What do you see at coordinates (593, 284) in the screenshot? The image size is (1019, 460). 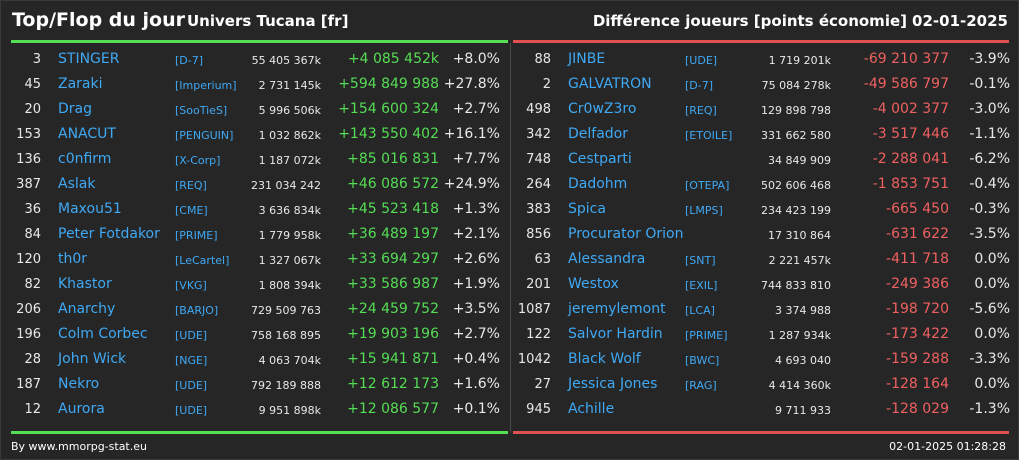 I see `player-name-link: Westox` at bounding box center [593, 284].